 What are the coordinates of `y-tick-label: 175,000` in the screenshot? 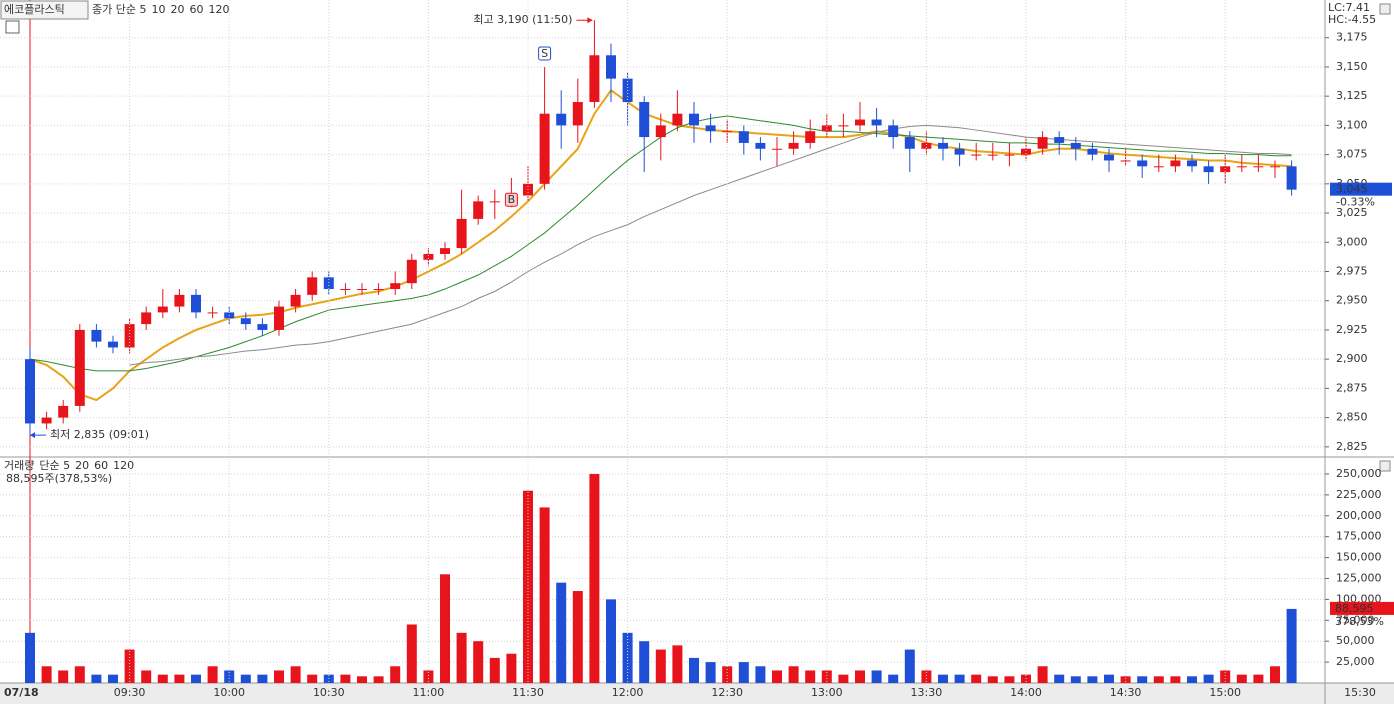 It's located at (1359, 536).